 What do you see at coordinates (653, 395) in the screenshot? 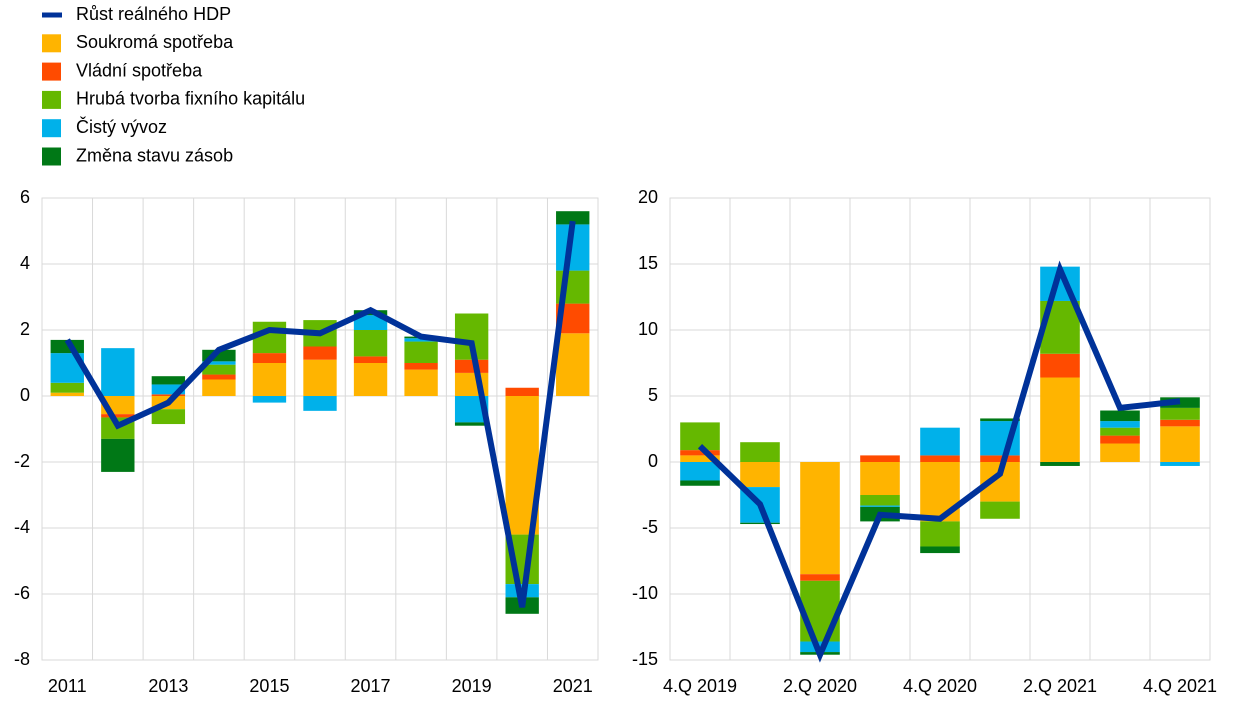
I see `y-tick-label: 5` at bounding box center [653, 395].